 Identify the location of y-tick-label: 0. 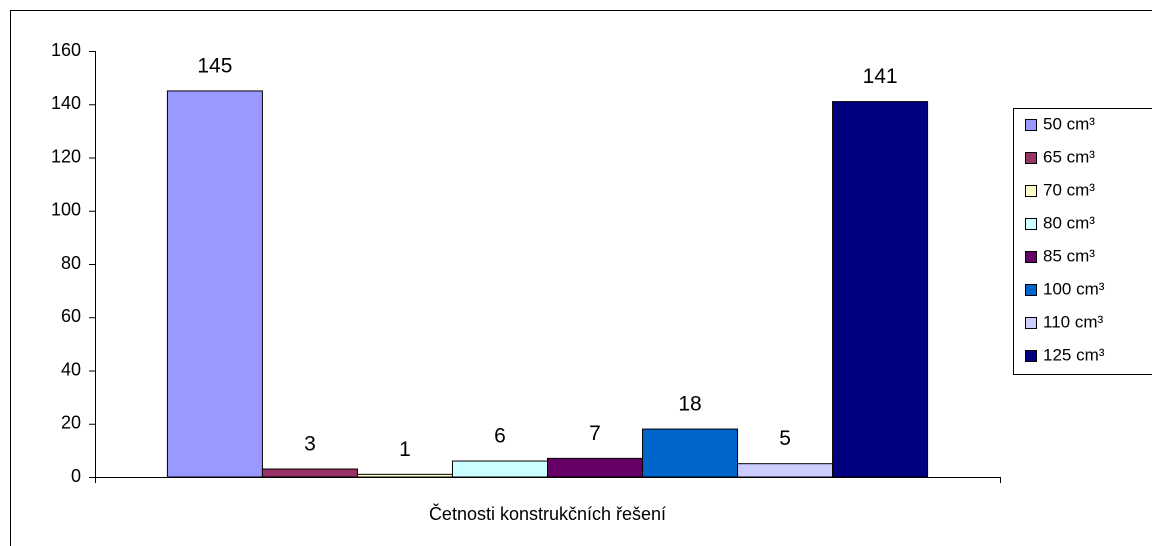
(76, 476).